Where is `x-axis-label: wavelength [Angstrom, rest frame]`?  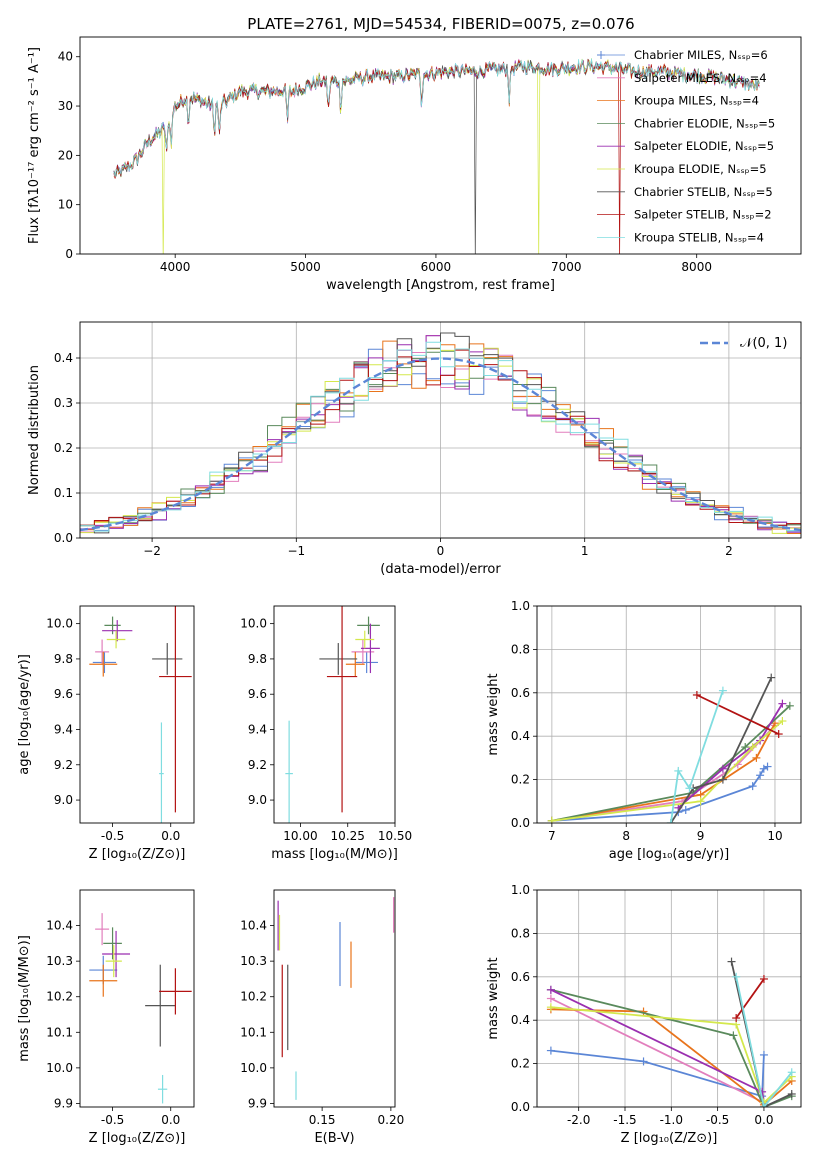
x-axis-label: wavelength [Angstrom, rest frame] is located at coordinates (440, 285).